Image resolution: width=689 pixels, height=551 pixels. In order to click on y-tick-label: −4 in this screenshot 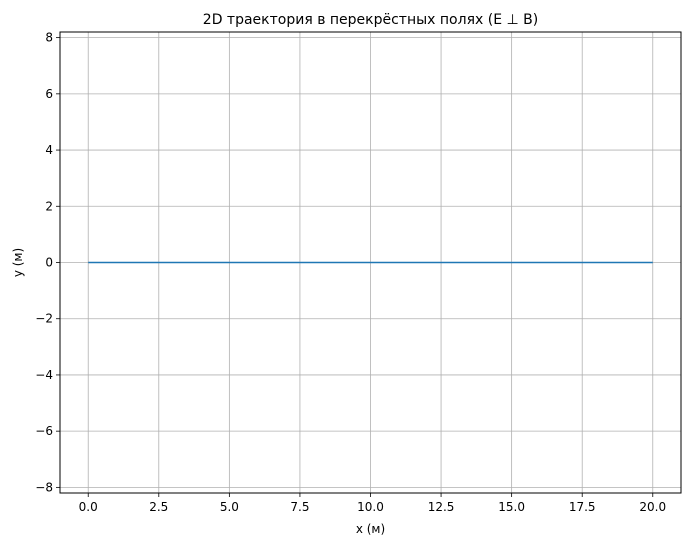, I will do `click(44, 375)`.